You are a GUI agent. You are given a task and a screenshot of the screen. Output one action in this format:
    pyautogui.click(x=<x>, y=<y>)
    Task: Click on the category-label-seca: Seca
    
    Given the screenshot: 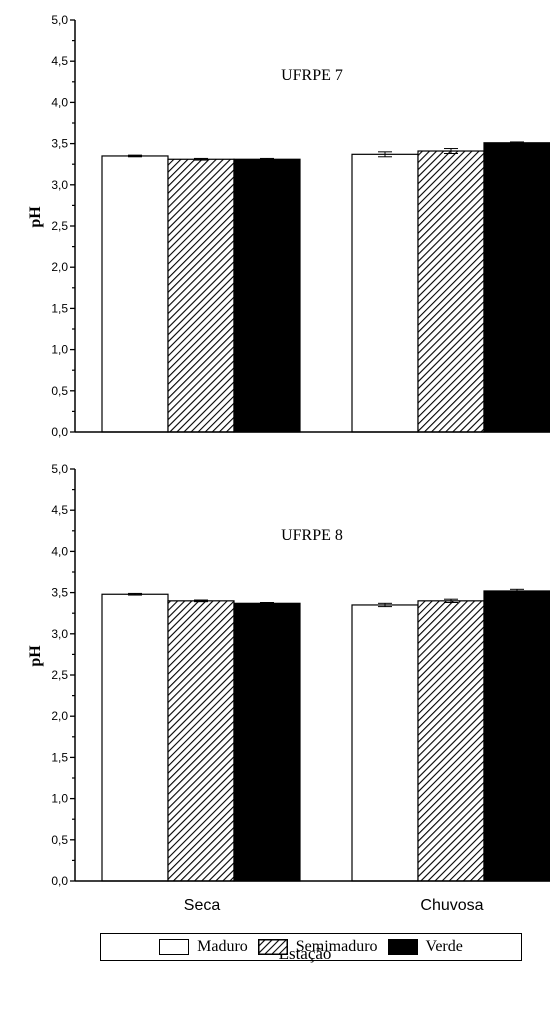 What is the action you would take?
    pyautogui.click(x=202, y=905)
    